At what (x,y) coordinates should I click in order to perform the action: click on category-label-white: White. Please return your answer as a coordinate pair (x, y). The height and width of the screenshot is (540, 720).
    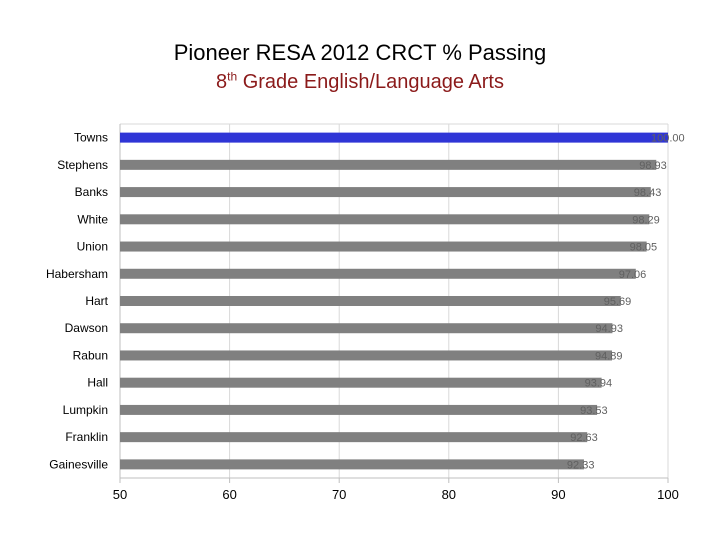
    Looking at the image, I should click on (92, 219).